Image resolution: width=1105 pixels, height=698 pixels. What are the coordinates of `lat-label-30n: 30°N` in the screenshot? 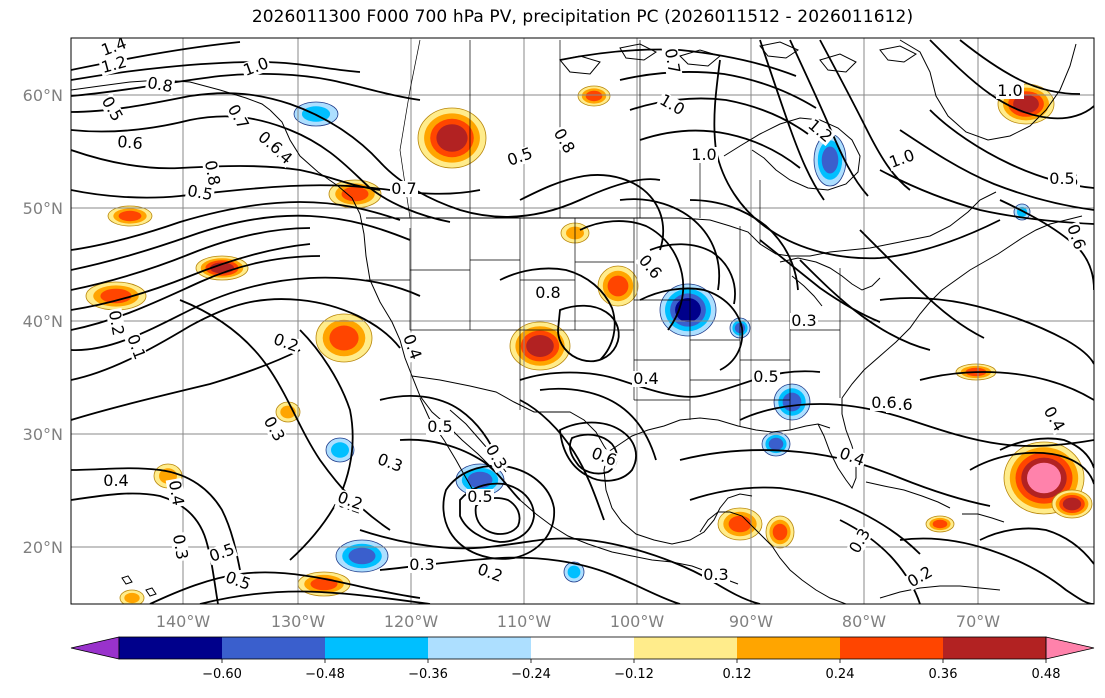 It's located at (43, 434).